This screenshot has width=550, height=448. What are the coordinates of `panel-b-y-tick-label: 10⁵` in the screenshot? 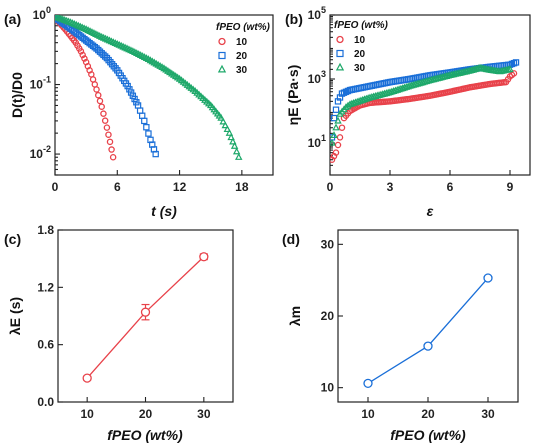 It's located at (317, 13).